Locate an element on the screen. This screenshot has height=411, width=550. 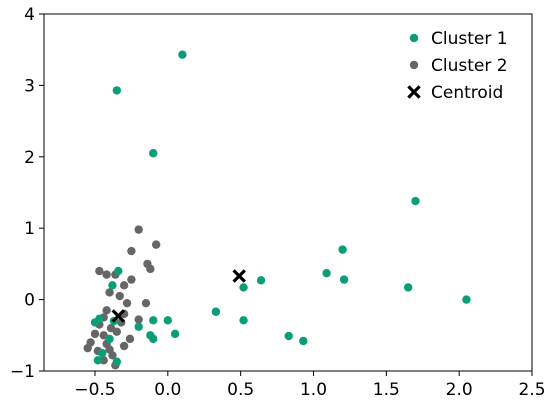
x-tick-label: 1.5 is located at coordinates (386, 390).